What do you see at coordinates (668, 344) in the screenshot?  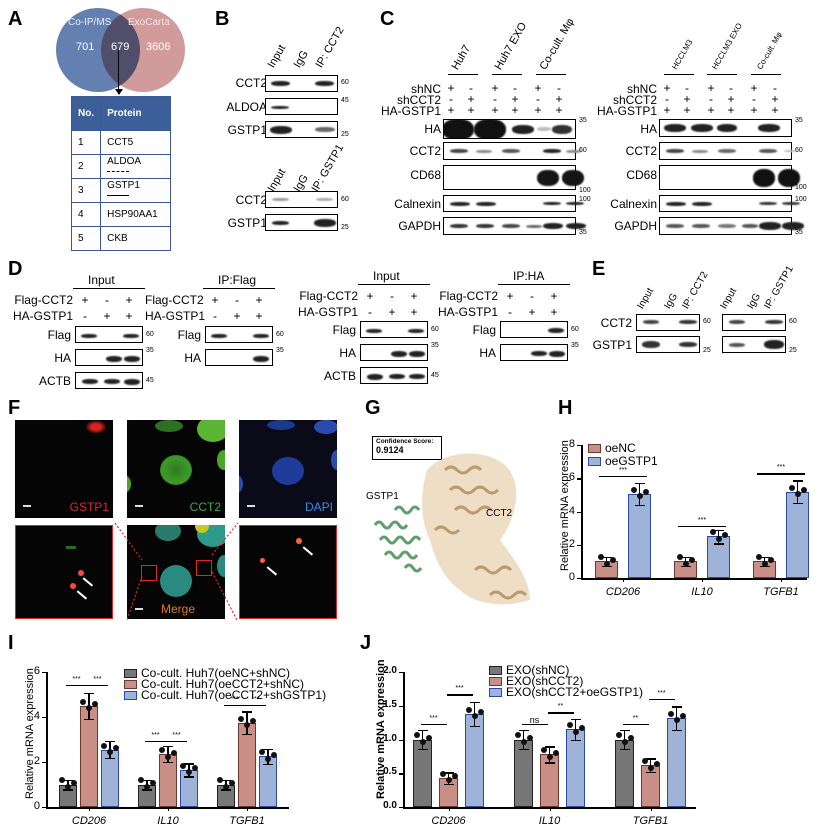 I see `blot-e-gstp1-left` at bounding box center [668, 344].